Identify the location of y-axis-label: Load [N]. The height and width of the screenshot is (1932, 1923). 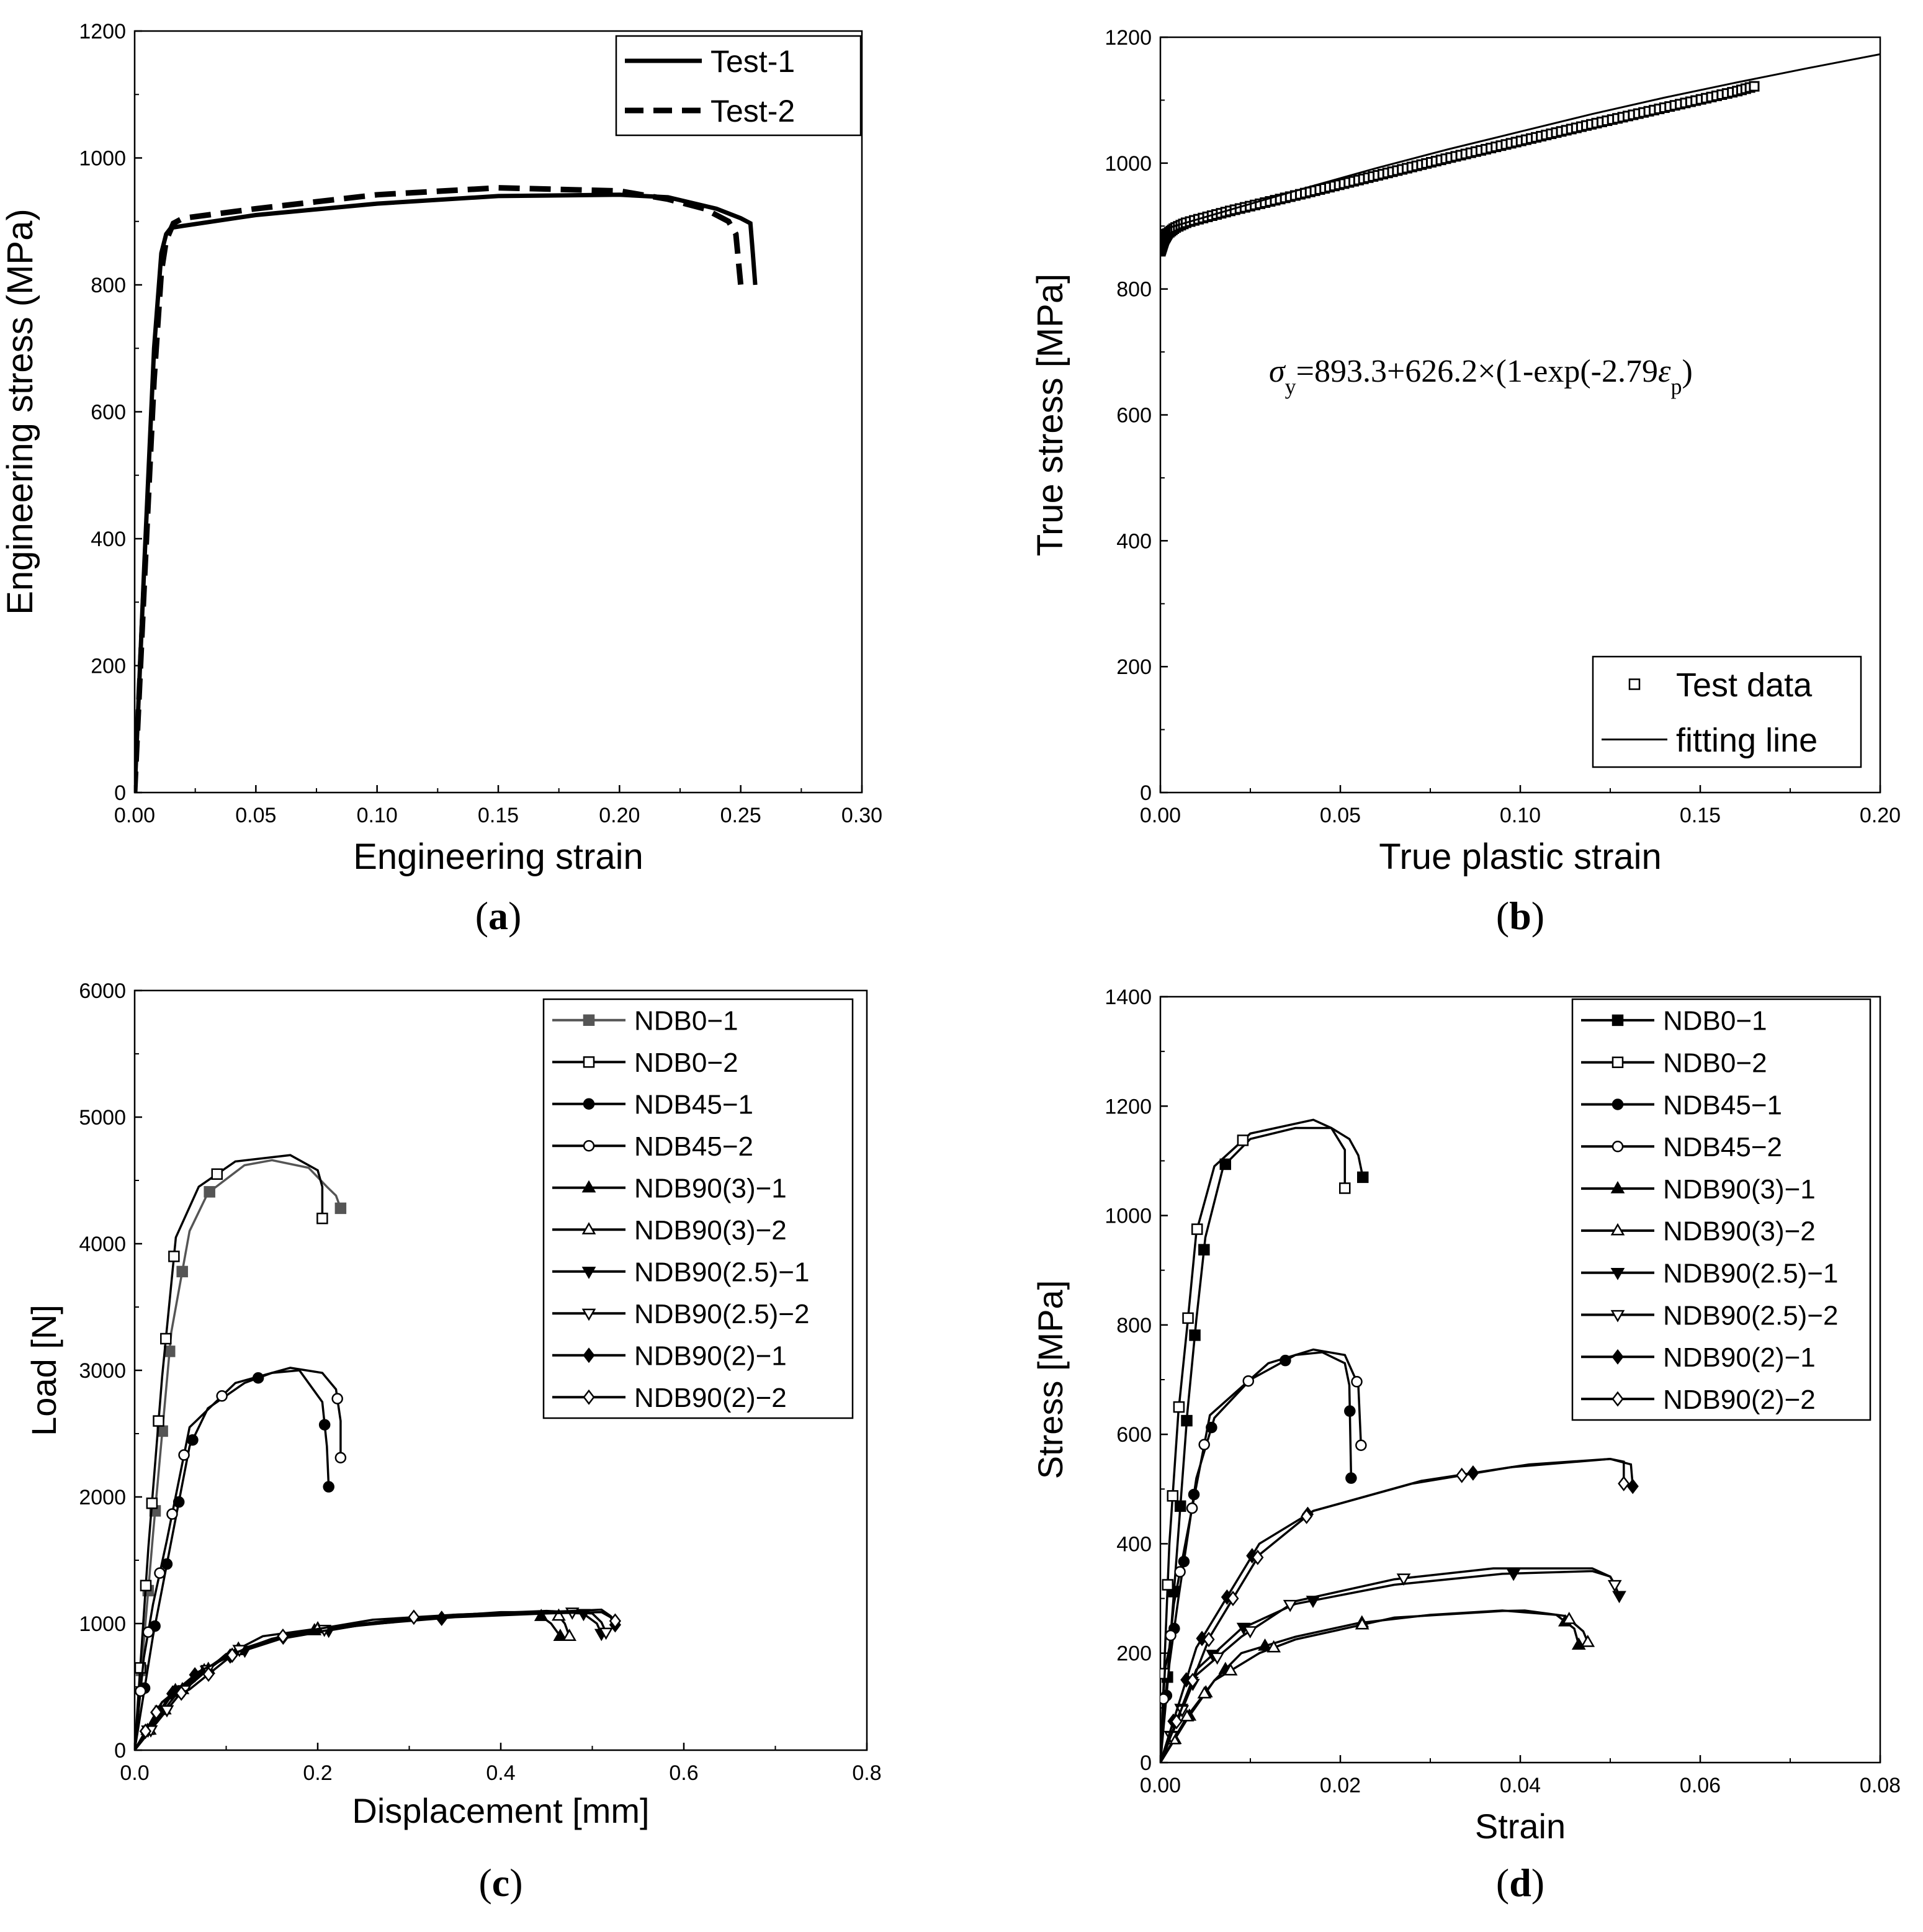
(43, 1370).